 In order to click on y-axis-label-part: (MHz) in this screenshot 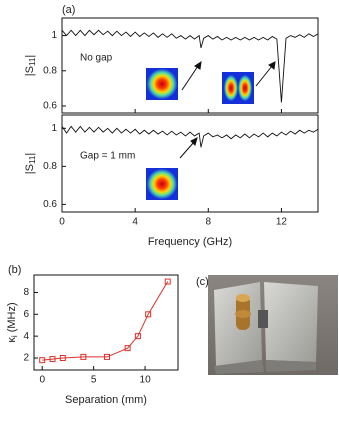, I will do `click(12, 318)`.